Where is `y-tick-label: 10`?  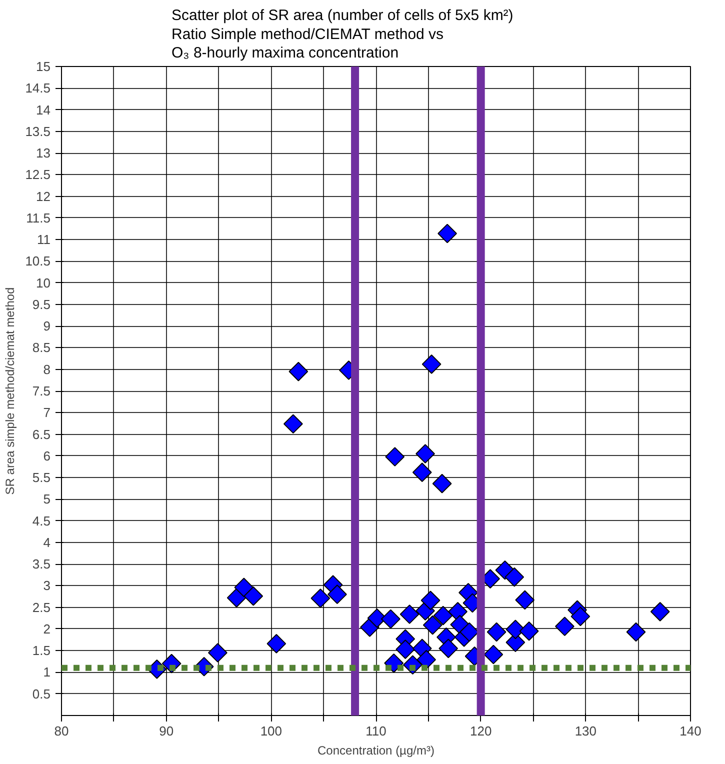
y-tick-label: 10 is located at coordinates (43, 282).